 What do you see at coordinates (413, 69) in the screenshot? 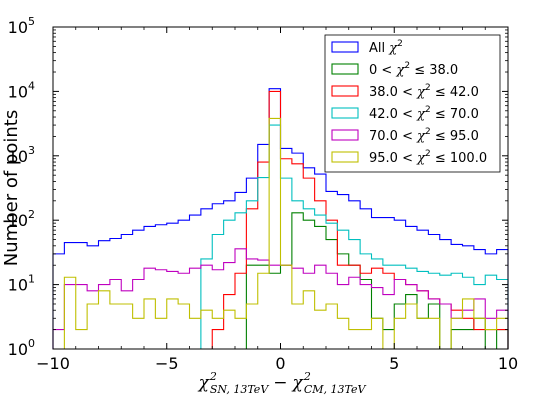
I see `legend-label: 0 < χ2 ≤ 38.0` at bounding box center [413, 69].